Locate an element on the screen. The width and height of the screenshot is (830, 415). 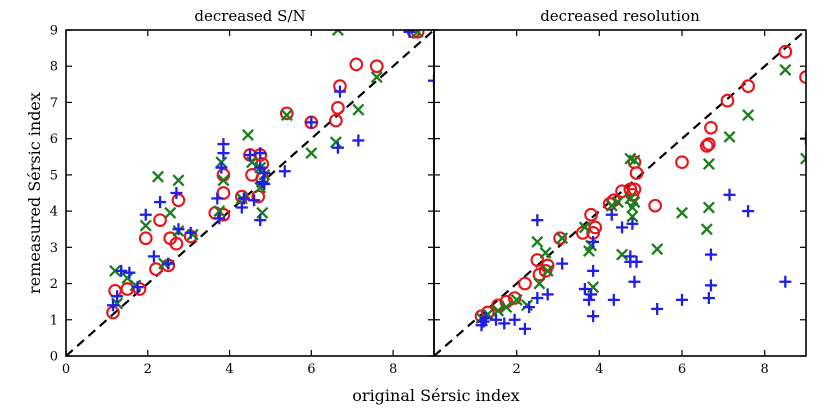
x-tick-label: 2 is located at coordinates (517, 369).